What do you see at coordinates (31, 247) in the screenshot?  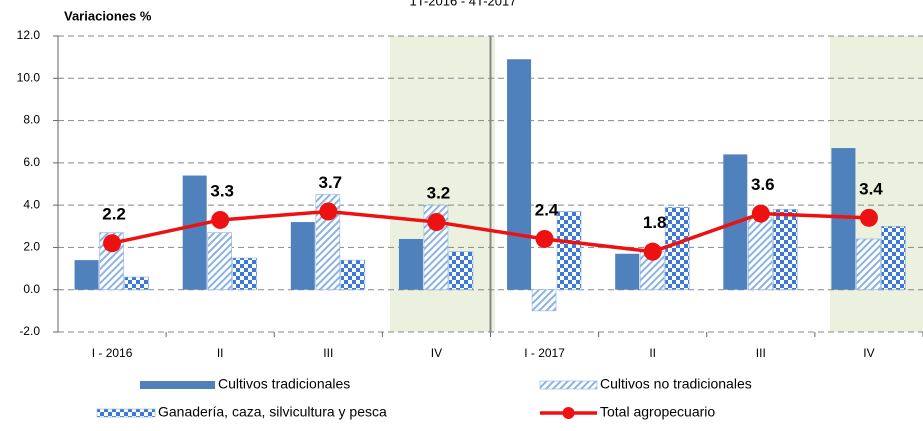 I see `y-tick-label: 2.0` at bounding box center [31, 247].